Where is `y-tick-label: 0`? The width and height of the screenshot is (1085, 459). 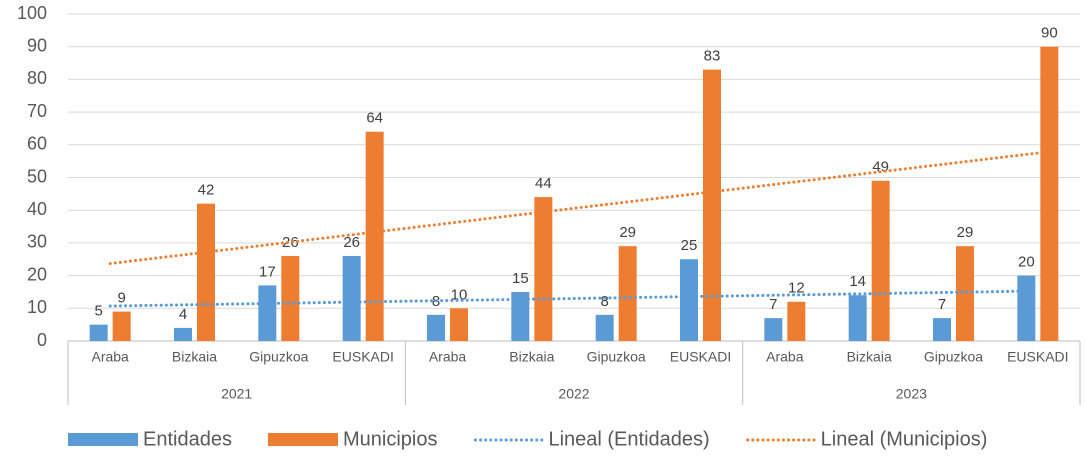 y-tick-label: 0 is located at coordinates (42, 340).